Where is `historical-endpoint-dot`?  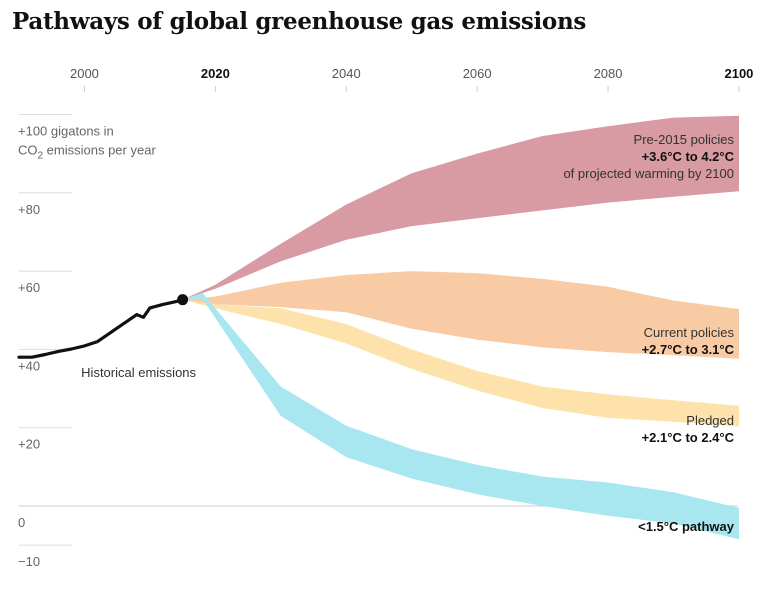
historical-endpoint-dot is located at coordinates (183, 300).